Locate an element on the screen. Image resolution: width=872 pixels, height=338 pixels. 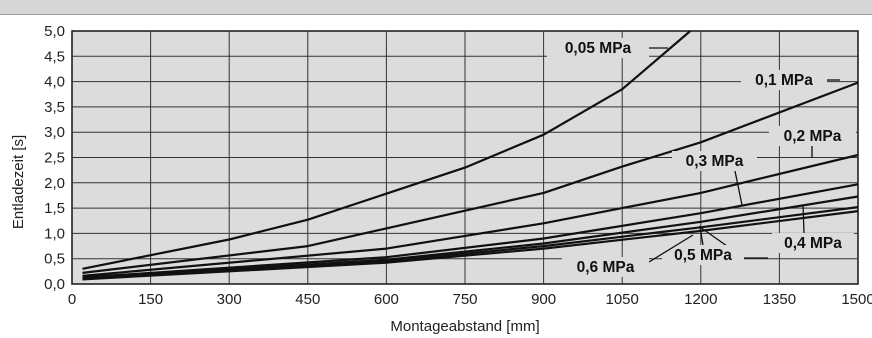
y-tick-label: 1,0 is located at coordinates (54, 233).